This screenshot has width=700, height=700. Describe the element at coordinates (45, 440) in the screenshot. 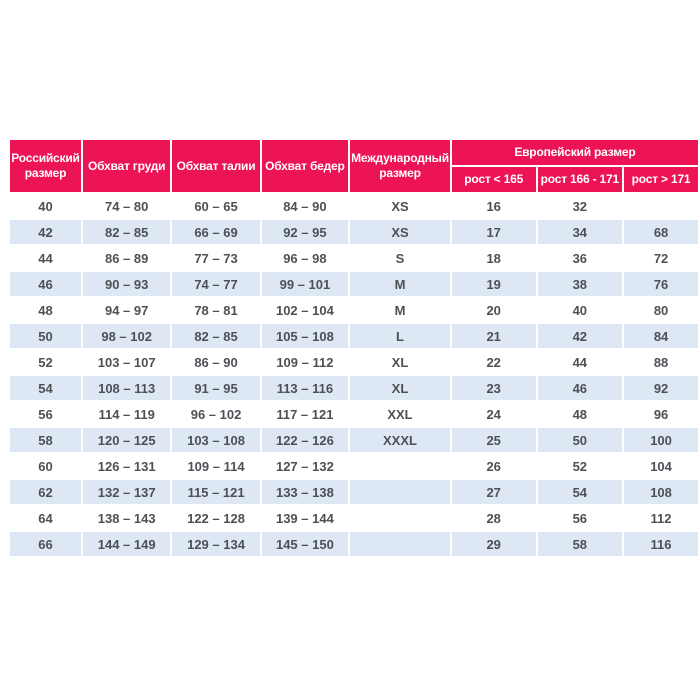

I see `cell-russian-size: 58` at that location.